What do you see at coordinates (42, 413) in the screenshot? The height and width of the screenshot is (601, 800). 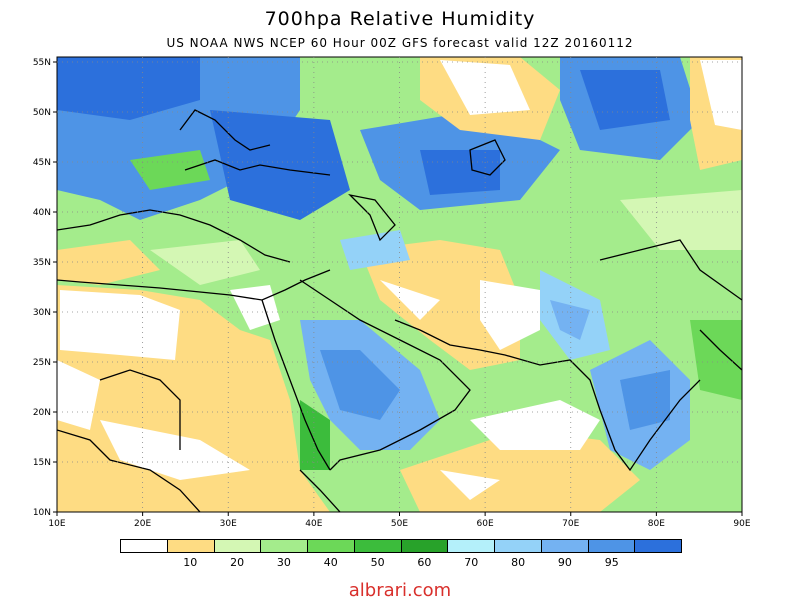 I see `lat-label: 20N` at bounding box center [42, 413].